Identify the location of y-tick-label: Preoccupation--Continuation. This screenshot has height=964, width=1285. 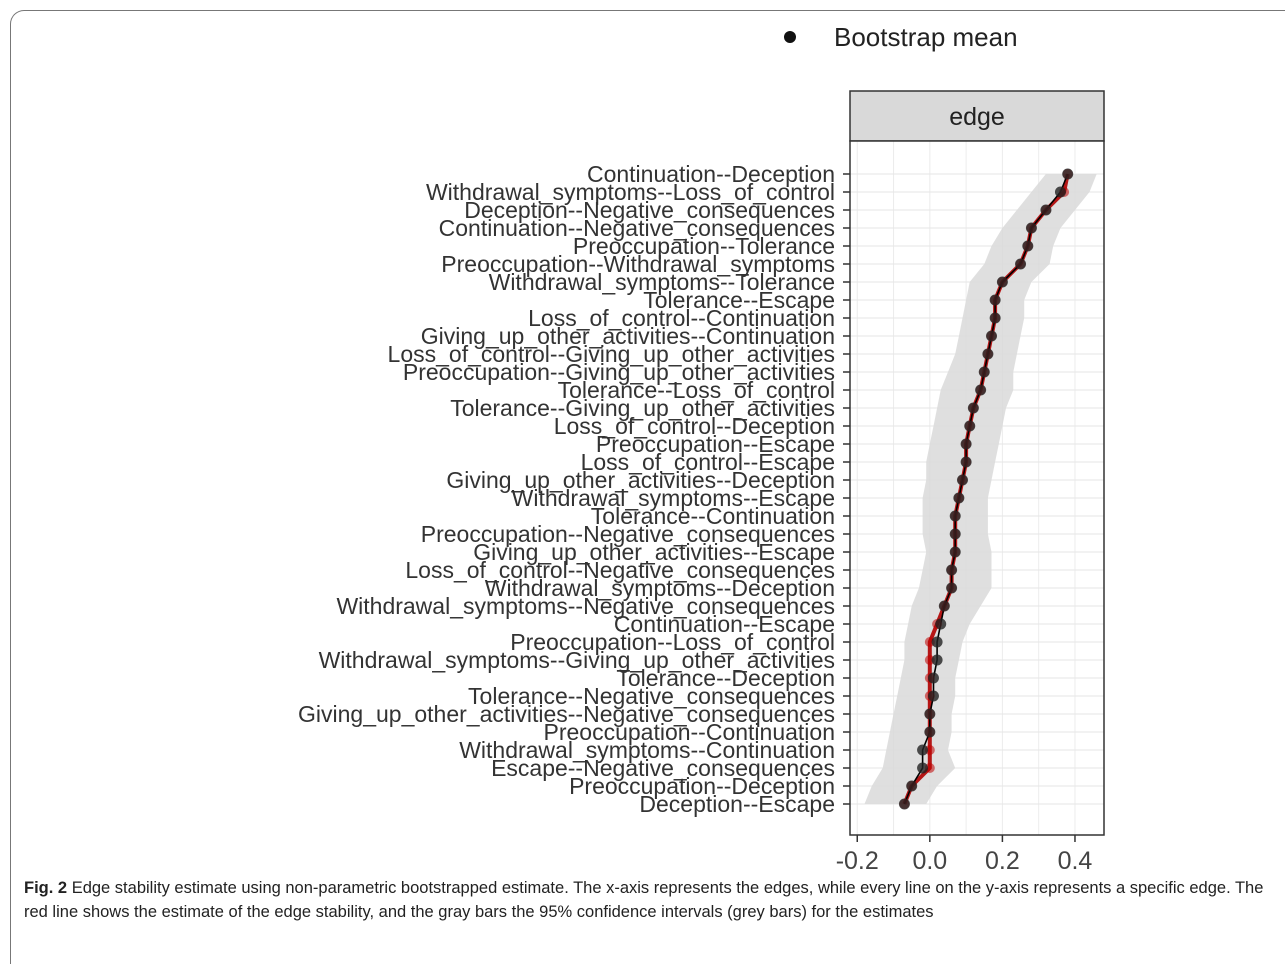
(689, 732).